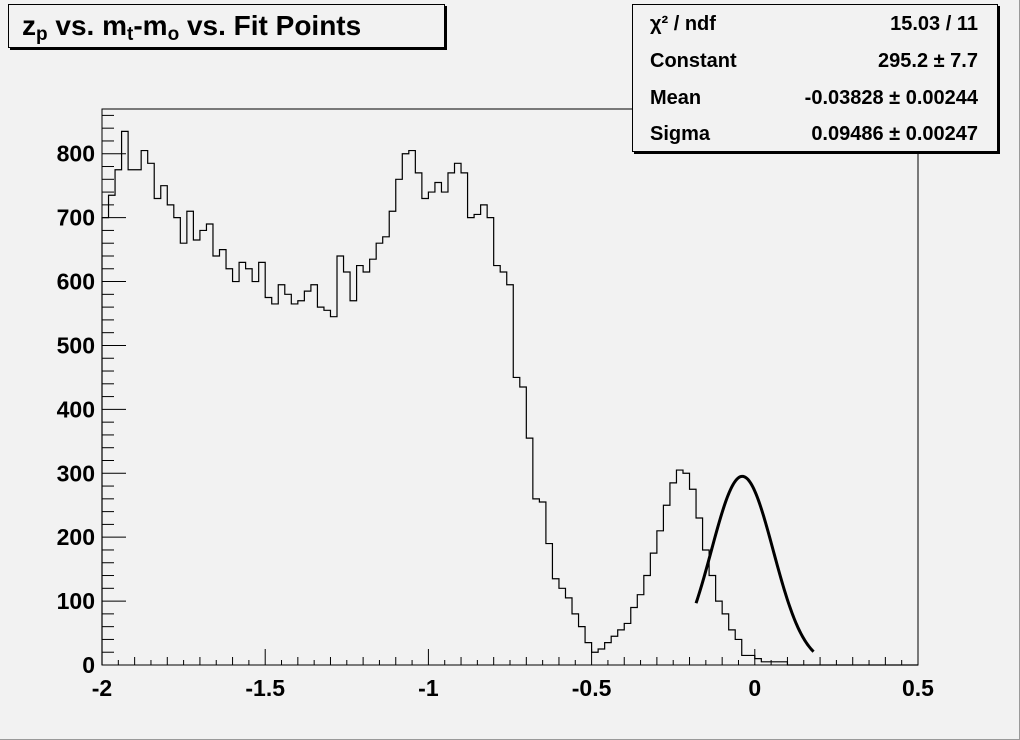 The image size is (1020, 740). I want to click on stat-value-chi2: 15.03 / 11, so click(934, 24).